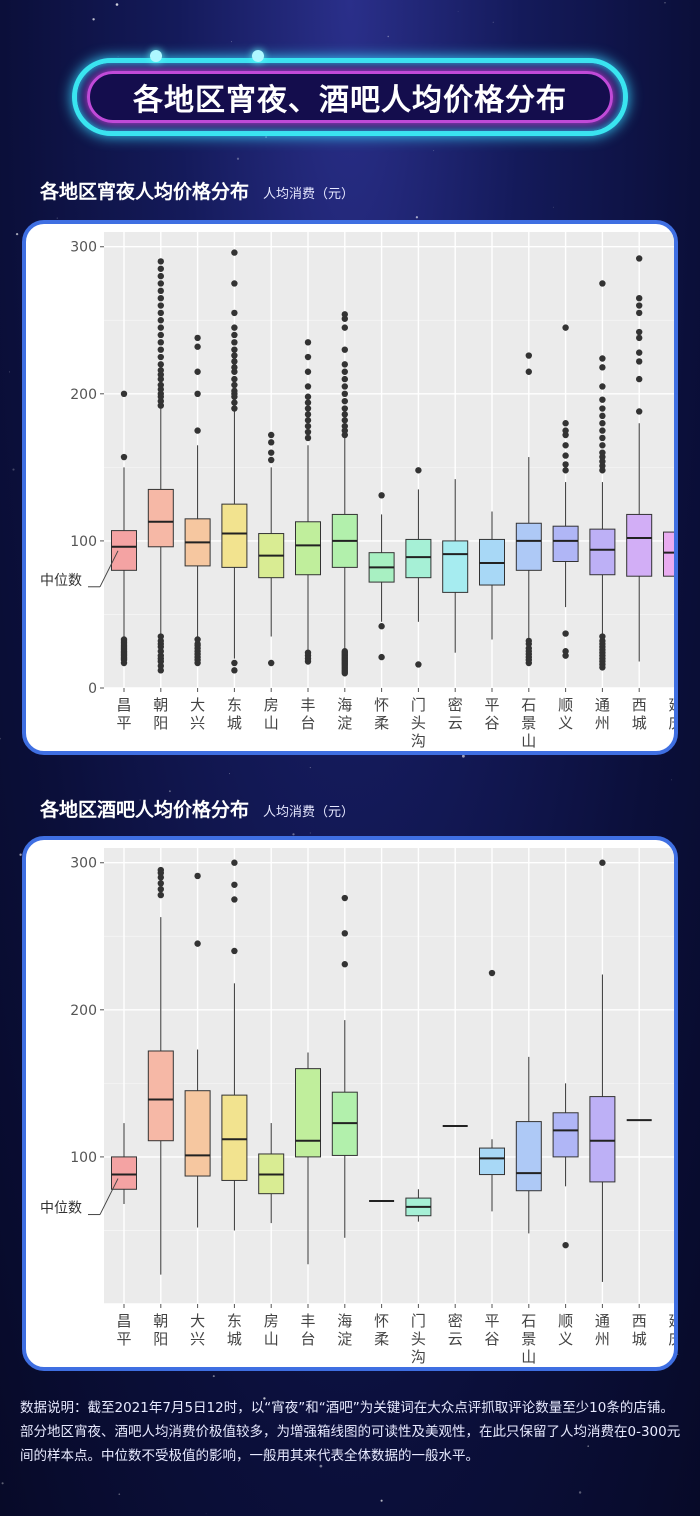 Image resolution: width=700 pixels, height=1516 pixels. I want to click on x-tick-label-海淀: 海淀, so click(344, 714).